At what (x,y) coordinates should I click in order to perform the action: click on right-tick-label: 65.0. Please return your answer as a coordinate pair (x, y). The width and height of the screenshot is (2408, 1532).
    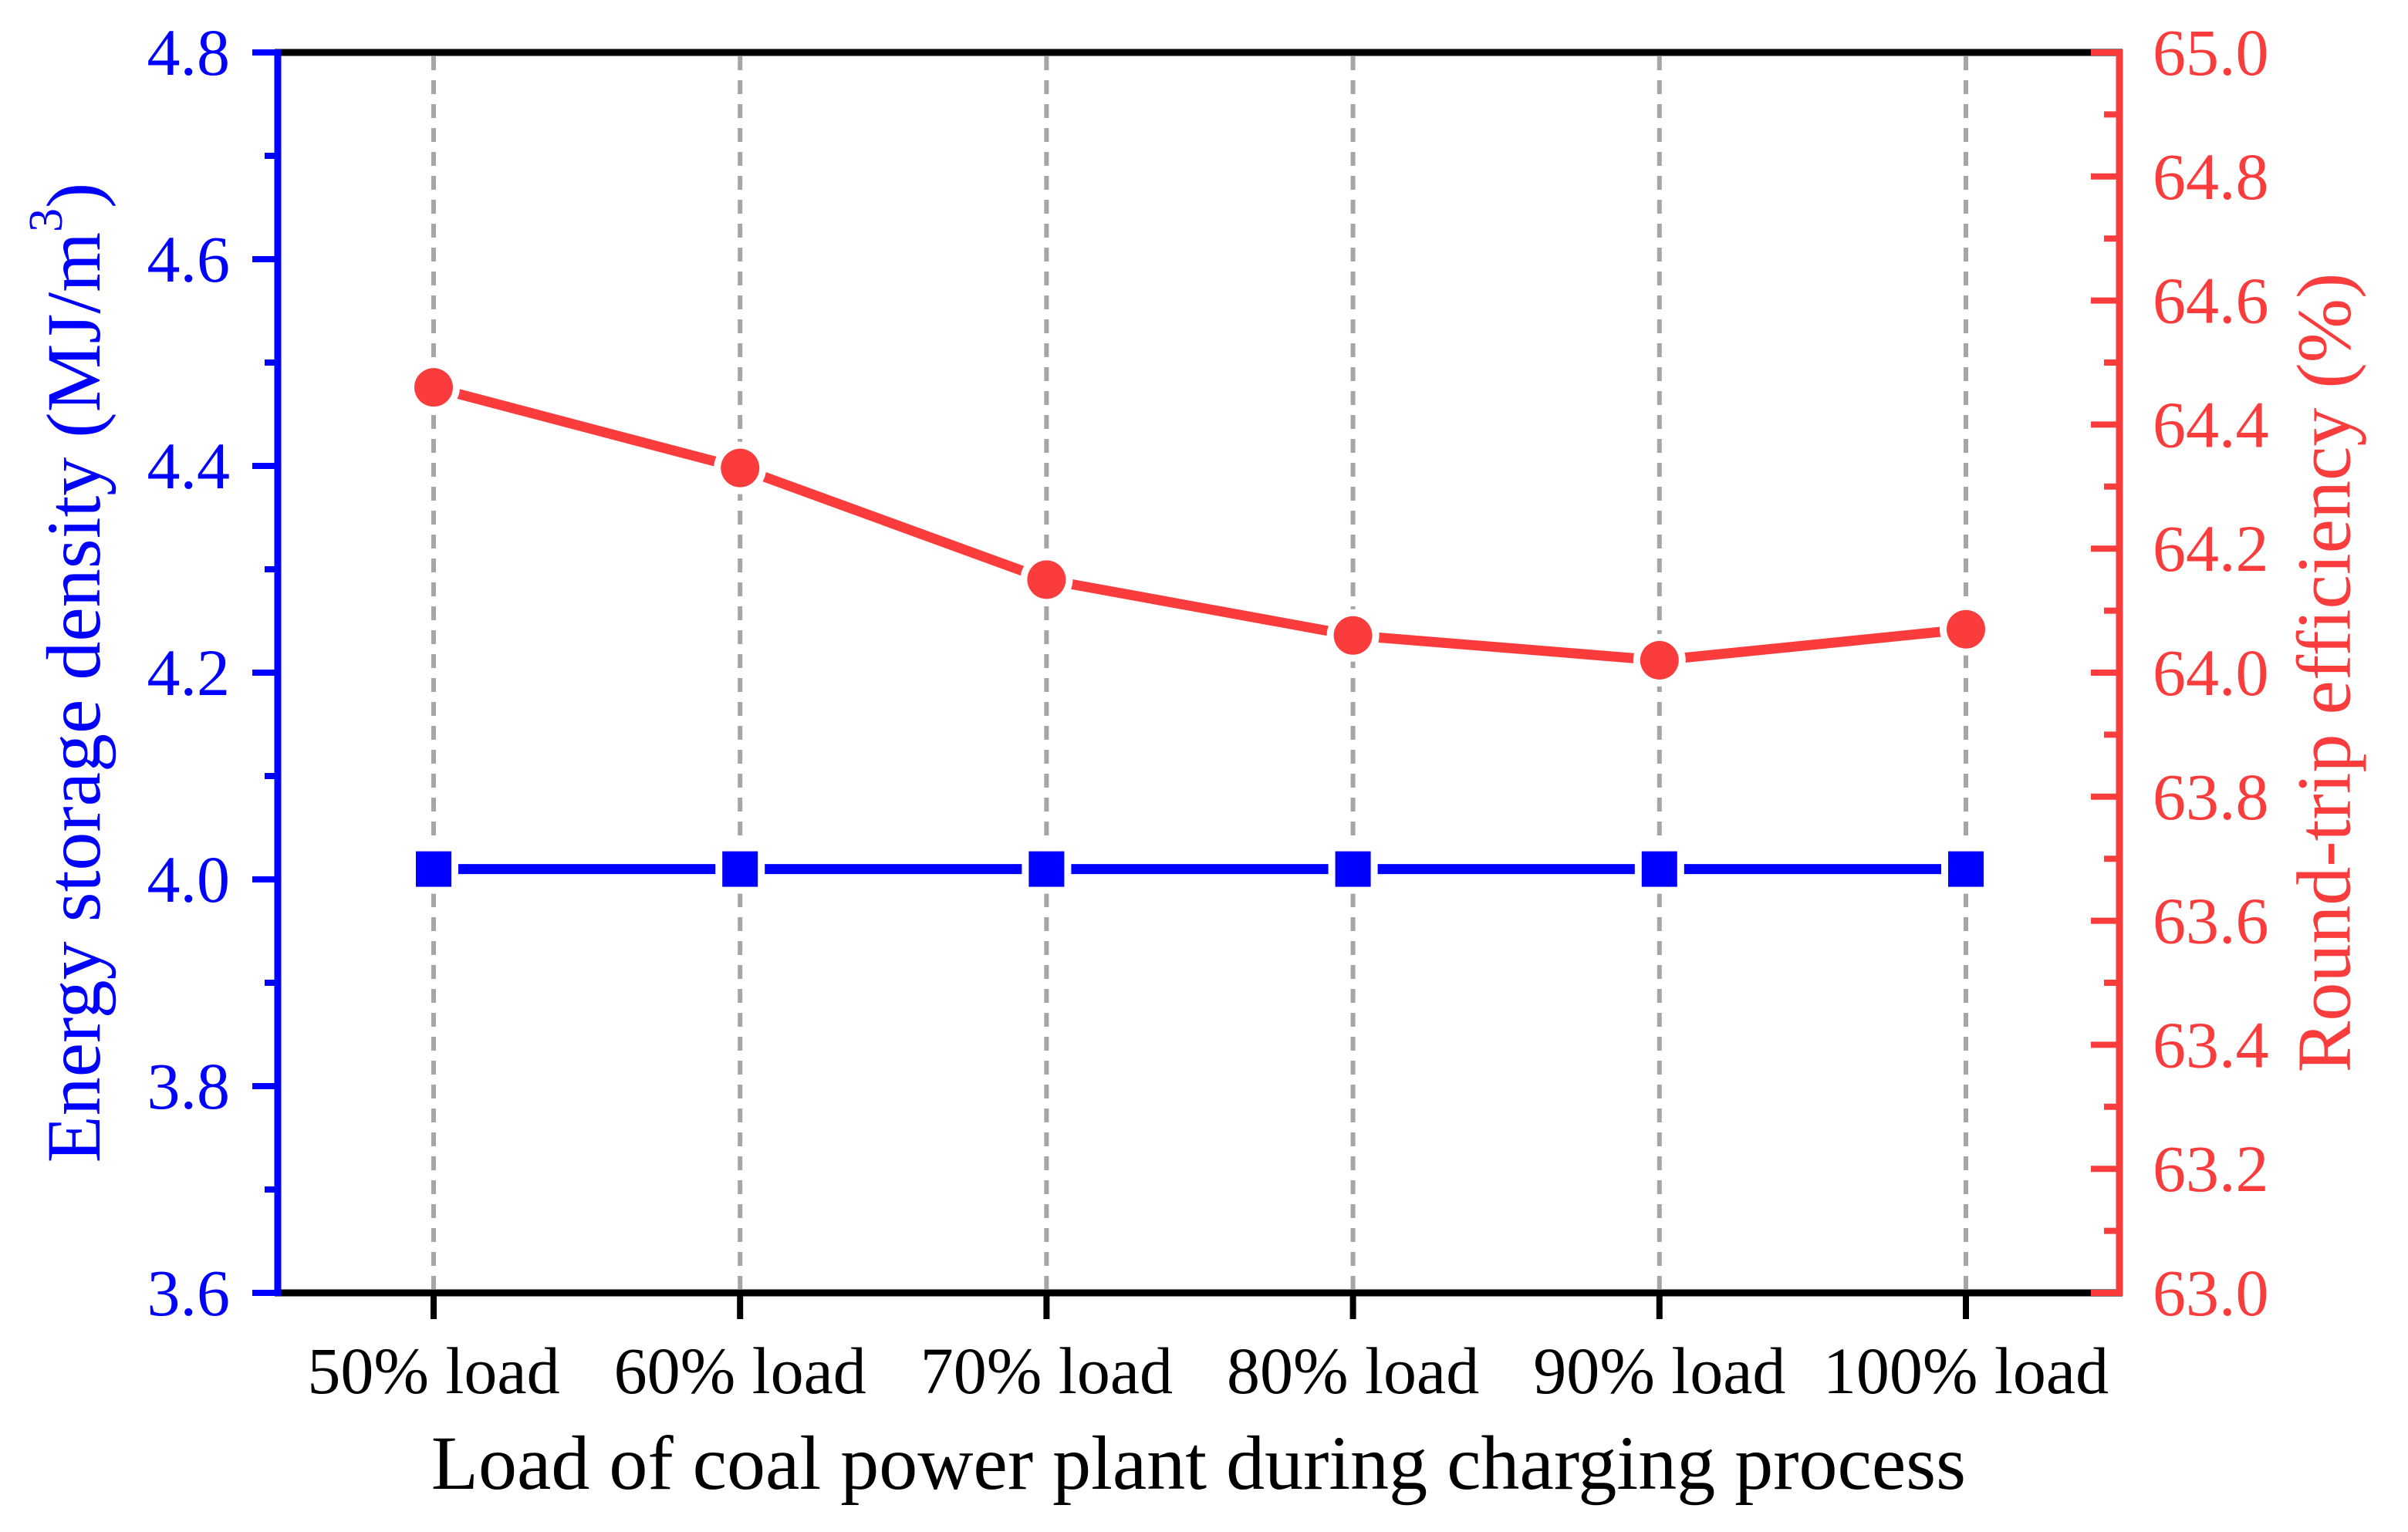
    Looking at the image, I should click on (2211, 52).